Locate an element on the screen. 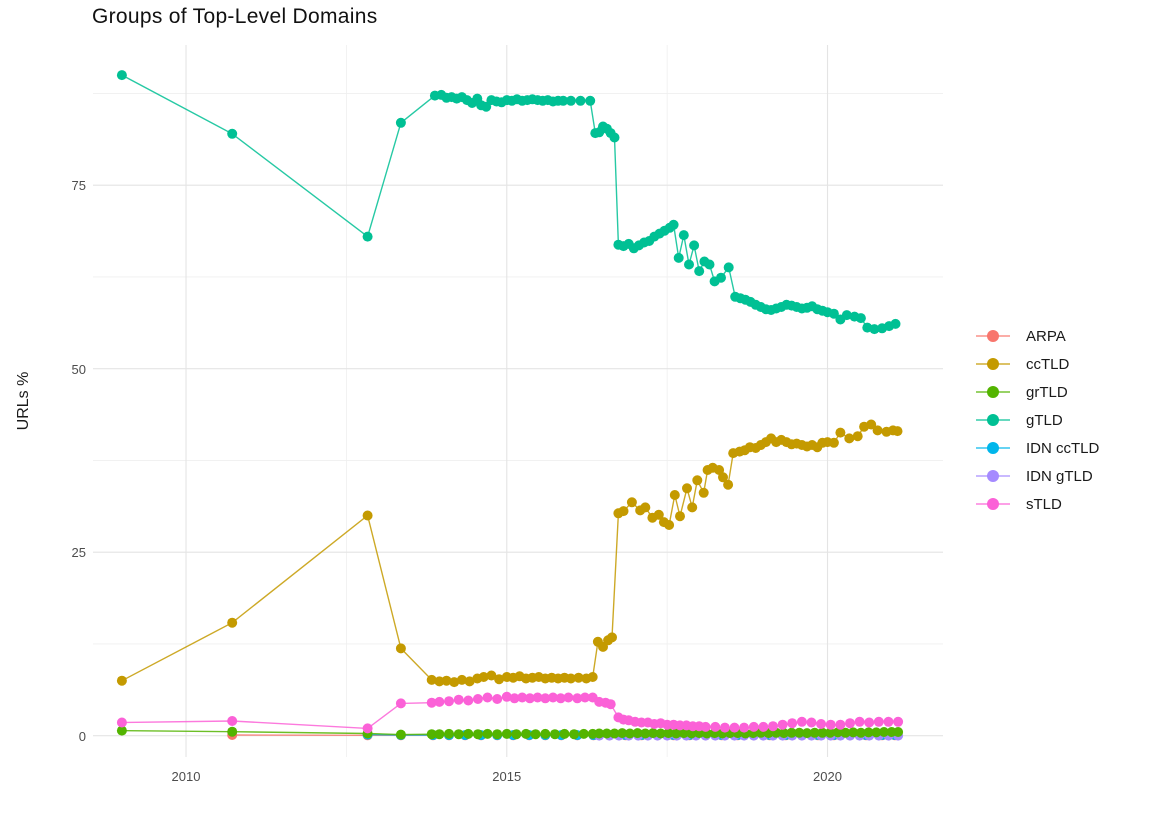 This screenshot has height=827, width=1164. legend-label: gTLD is located at coordinates (1044, 420).